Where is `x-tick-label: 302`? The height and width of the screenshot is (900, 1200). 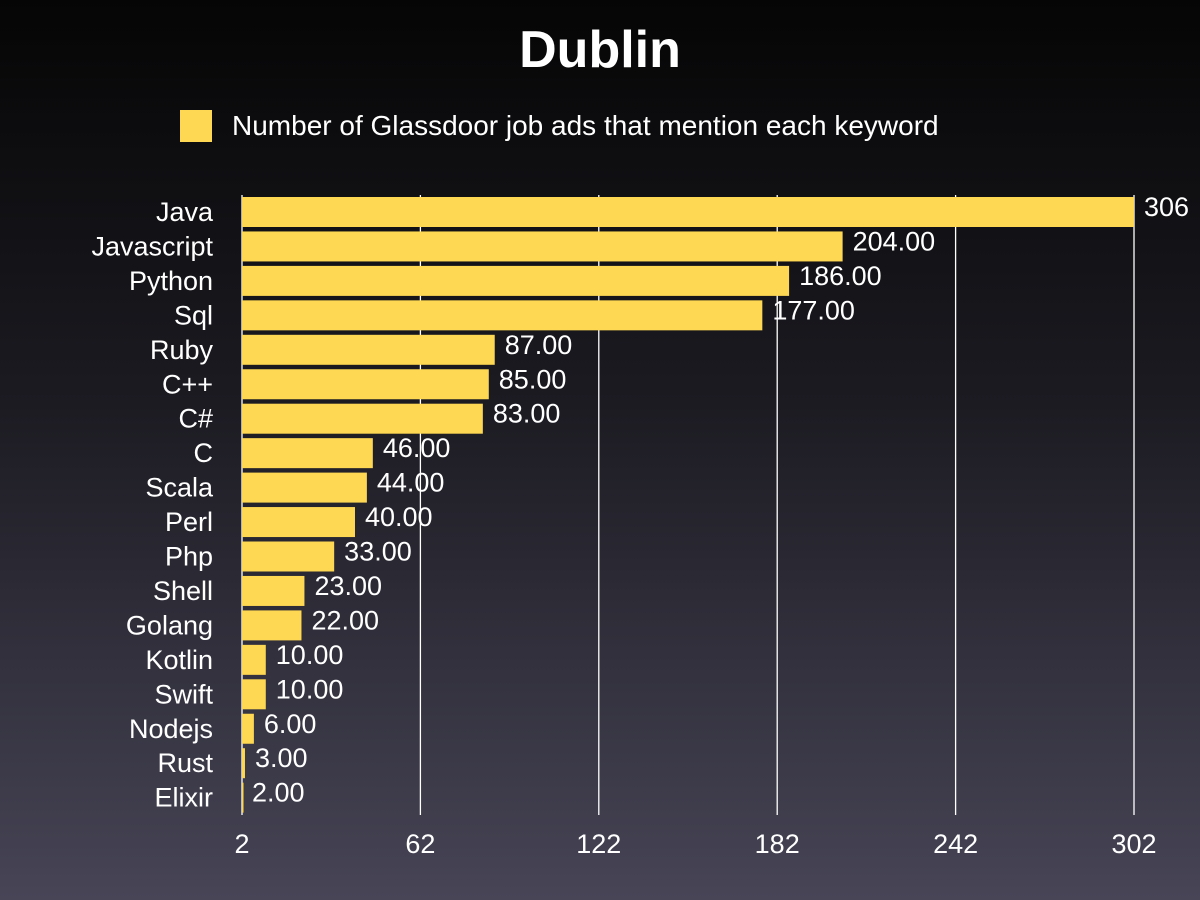
x-tick-label: 302 is located at coordinates (1133, 844).